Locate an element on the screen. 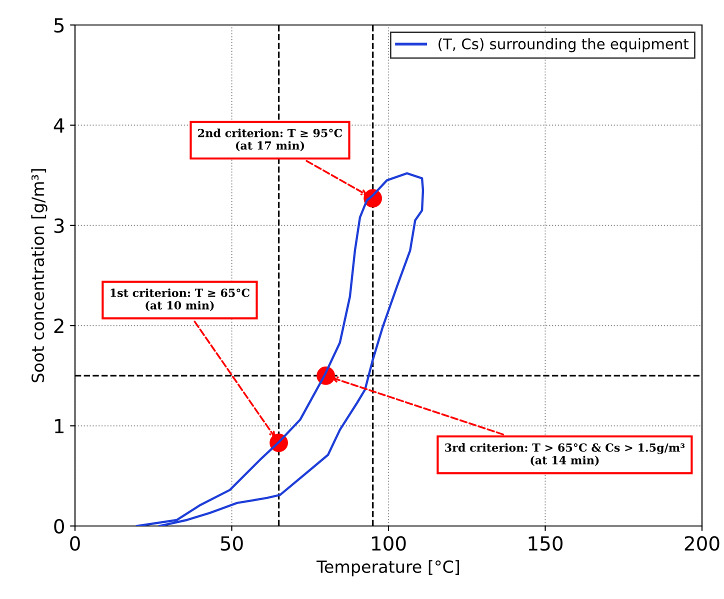 Image resolution: width=724 pixels, height=599 pixels. annotation: 1st criterion: T ≥ 65°C (at 10 min) is located at coordinates (180, 300).